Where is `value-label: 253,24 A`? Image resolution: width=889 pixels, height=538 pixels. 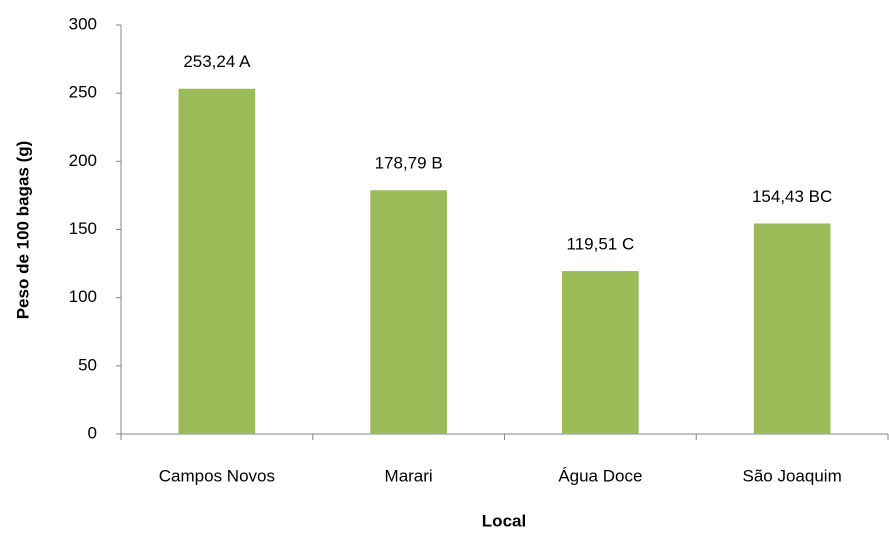
value-label: 253,24 A is located at coordinates (217, 61).